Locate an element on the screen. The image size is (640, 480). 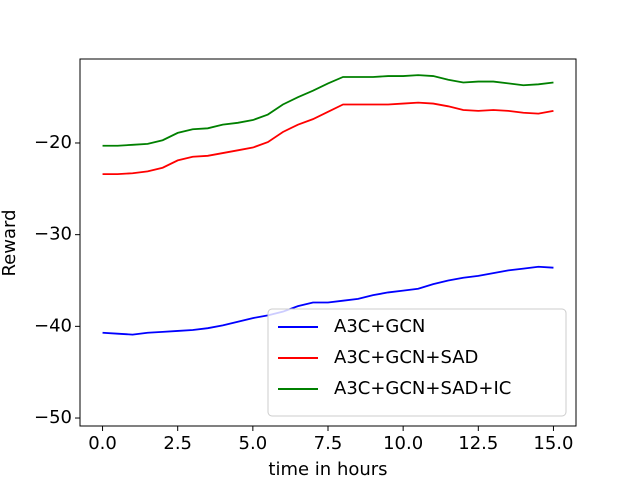
x-tick-label: 2.5 is located at coordinates (177, 443).